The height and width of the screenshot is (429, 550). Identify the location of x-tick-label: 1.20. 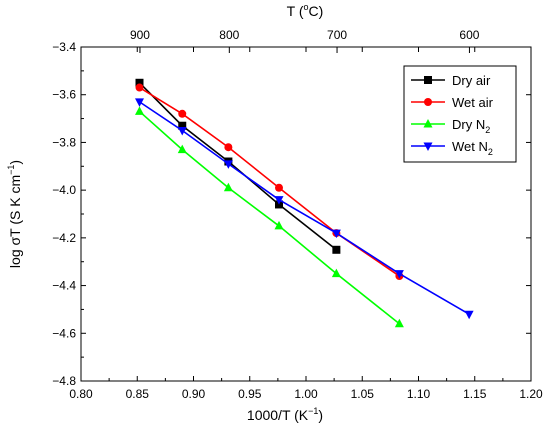
(531, 394).